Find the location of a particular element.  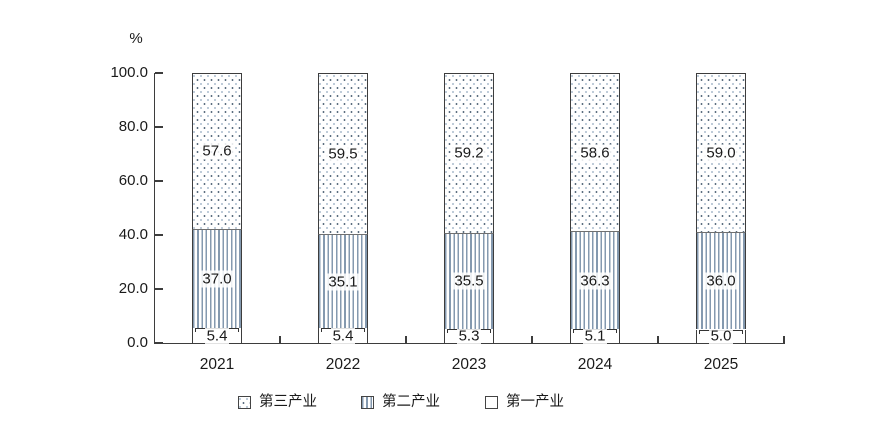

legend-label: 第一产业 is located at coordinates (535, 402).